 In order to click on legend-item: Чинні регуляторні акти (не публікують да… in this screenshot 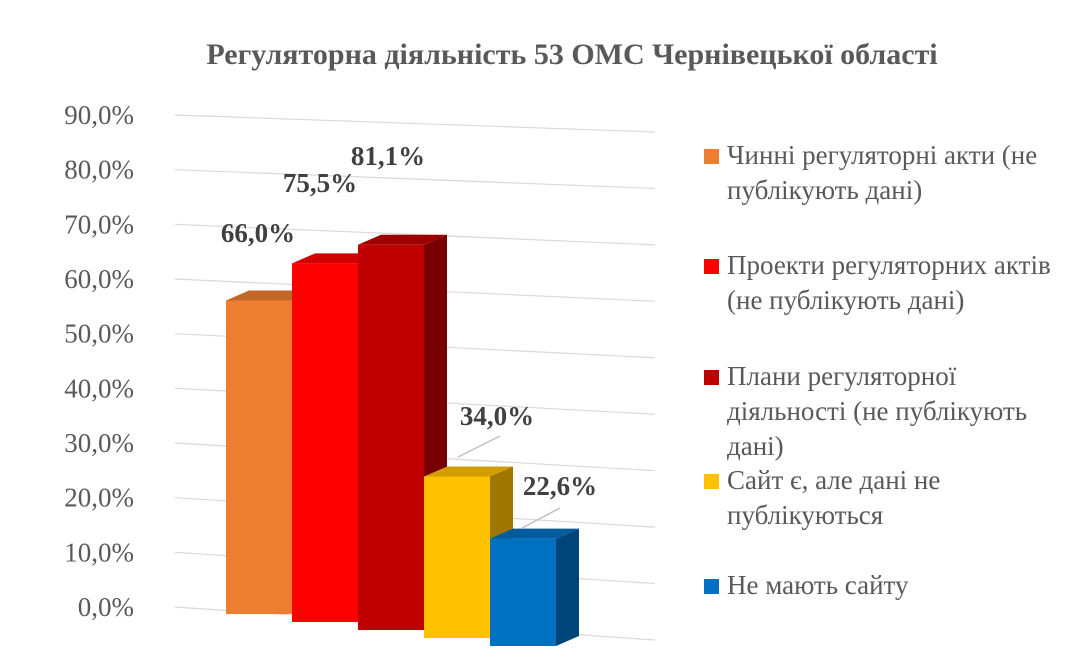, I will do `click(888, 173)`.